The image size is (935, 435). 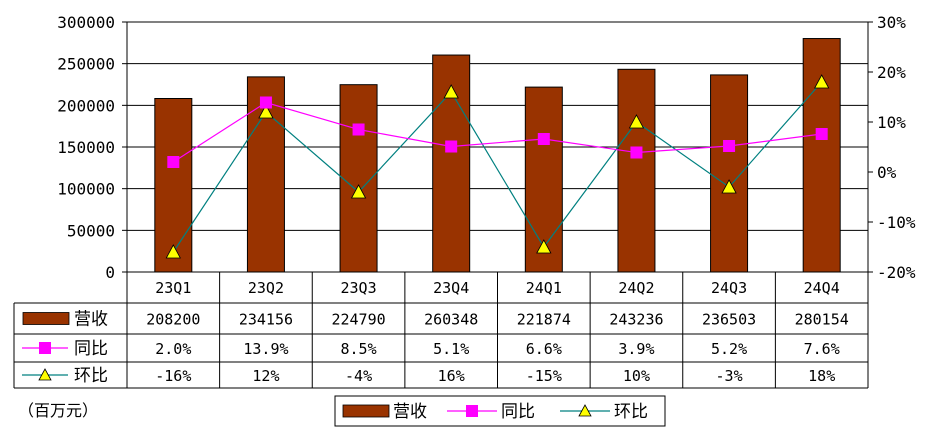 What do you see at coordinates (729, 376) in the screenshot?
I see `table-cell-value: -3%` at bounding box center [729, 376].